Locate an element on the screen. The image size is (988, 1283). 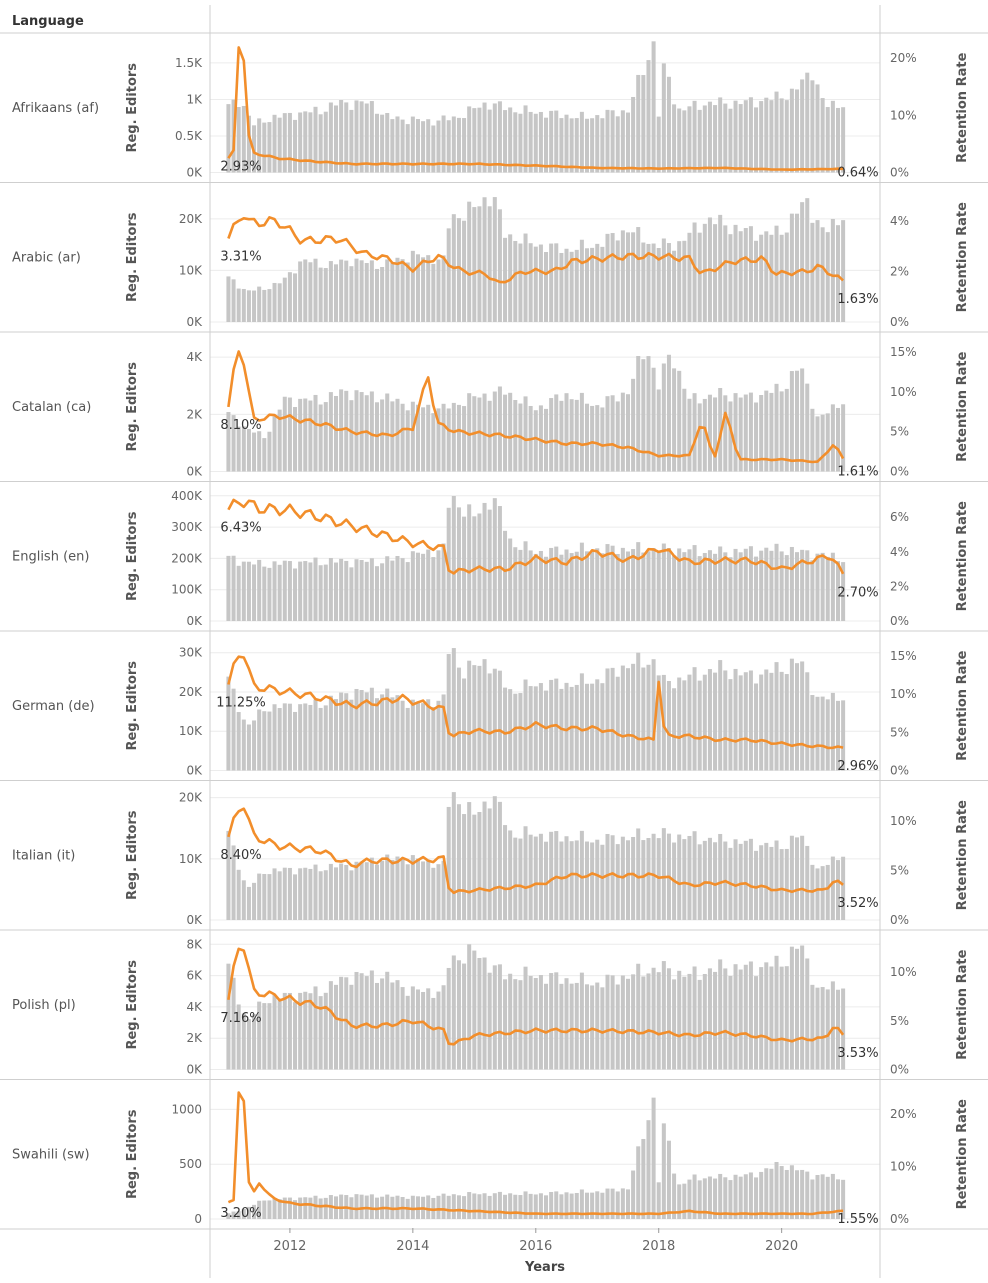
x-tick-label: 2020 is located at coordinates (781, 1246).